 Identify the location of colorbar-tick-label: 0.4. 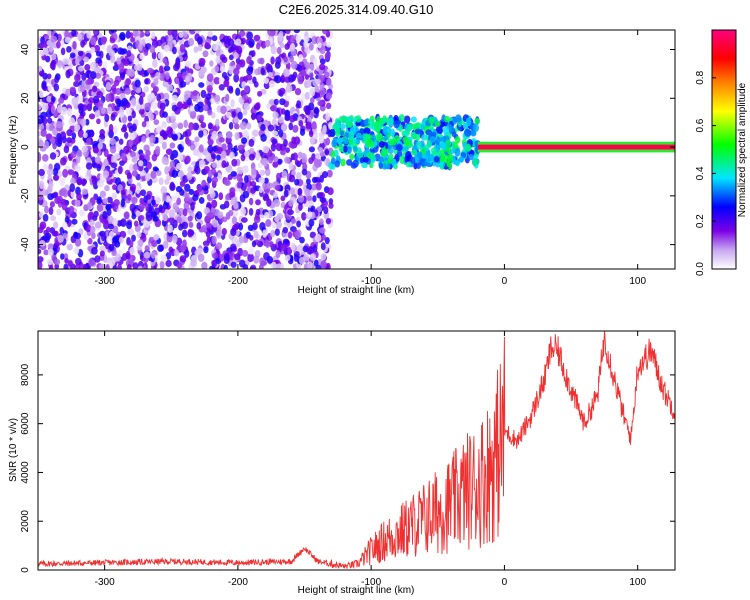
(700, 173).